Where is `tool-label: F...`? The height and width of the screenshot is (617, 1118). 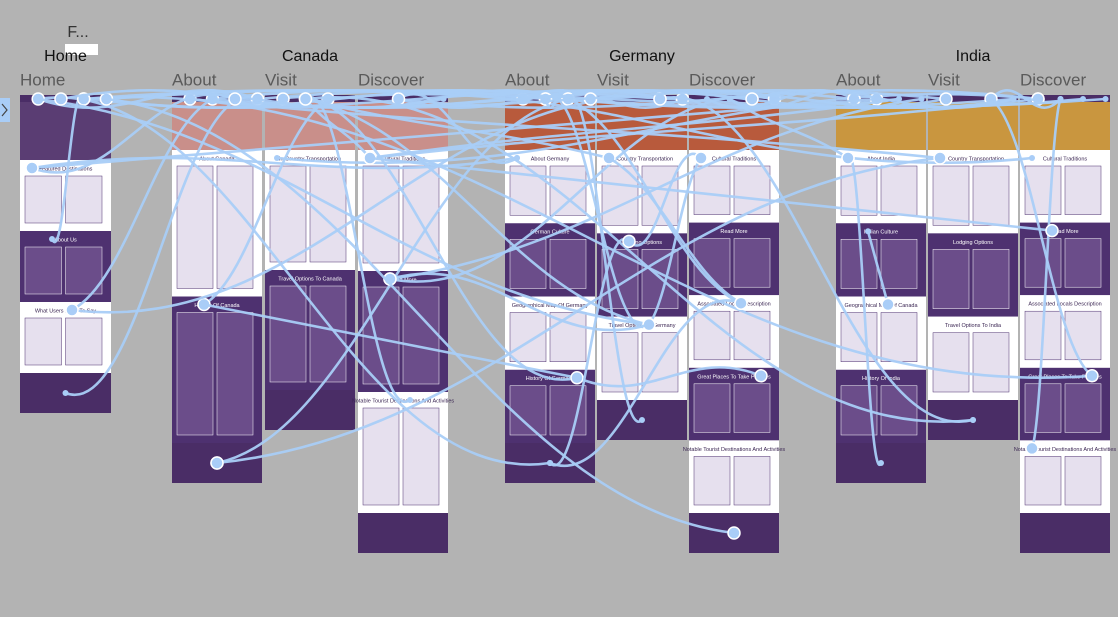 tool-label: F... is located at coordinates (77, 32).